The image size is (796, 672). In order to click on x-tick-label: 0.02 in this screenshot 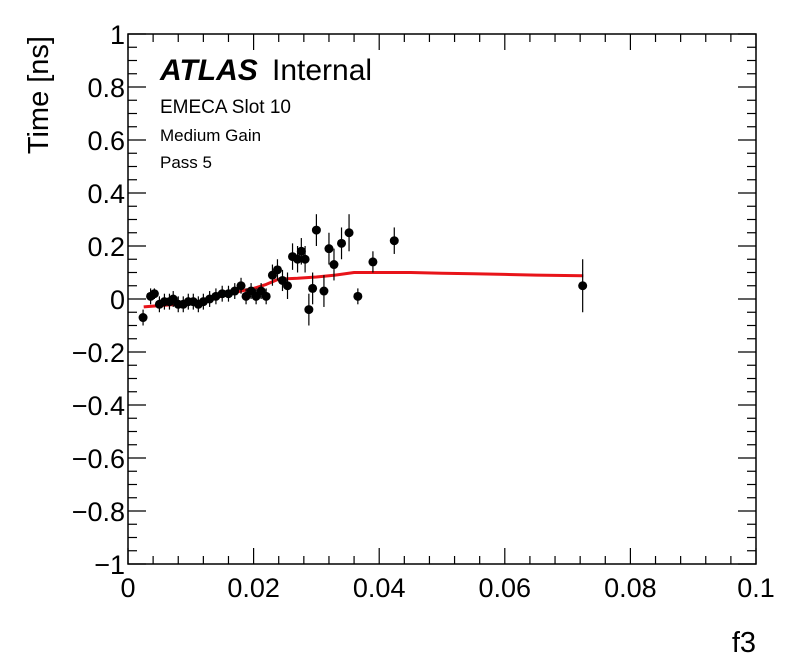, I will do `click(253, 588)`.